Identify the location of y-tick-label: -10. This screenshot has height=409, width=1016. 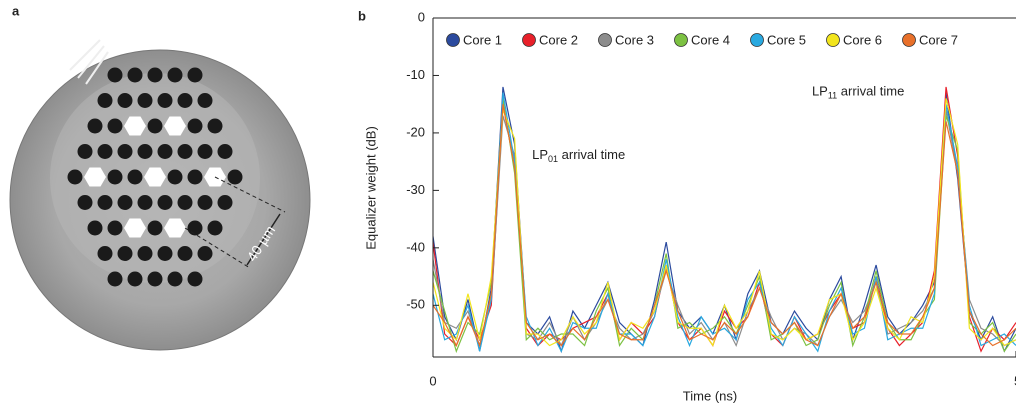
(415, 74).